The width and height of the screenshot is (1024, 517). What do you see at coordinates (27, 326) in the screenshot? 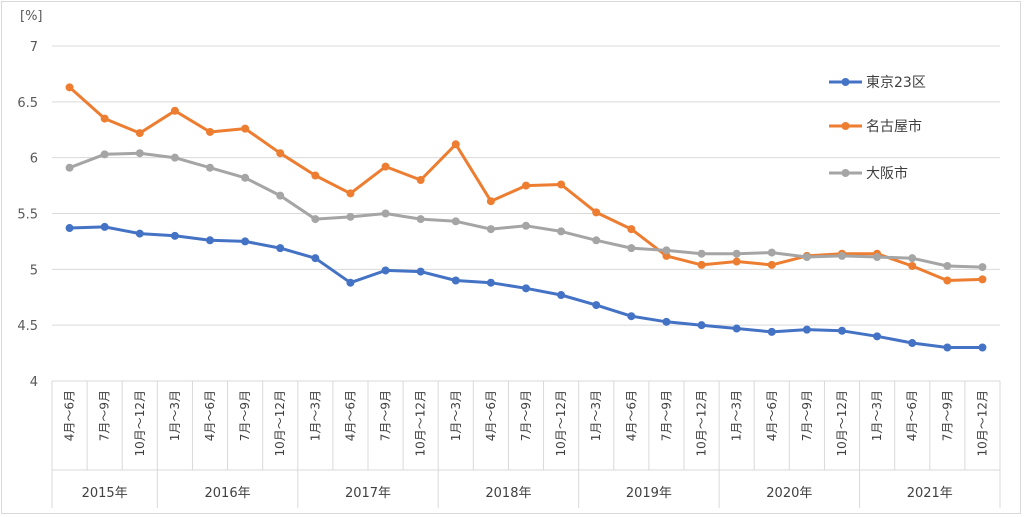
I see `y-tick-label: 4.5` at bounding box center [27, 326].